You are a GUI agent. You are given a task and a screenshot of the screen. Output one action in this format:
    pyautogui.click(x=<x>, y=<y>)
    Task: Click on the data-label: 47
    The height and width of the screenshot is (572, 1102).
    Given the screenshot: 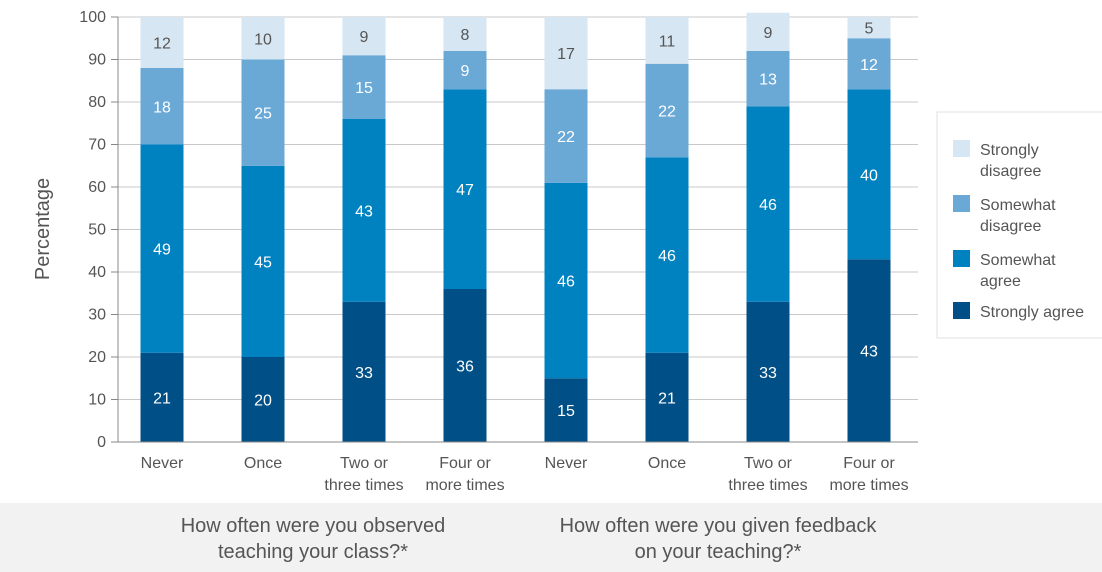 What is the action you would take?
    pyautogui.click(x=465, y=190)
    